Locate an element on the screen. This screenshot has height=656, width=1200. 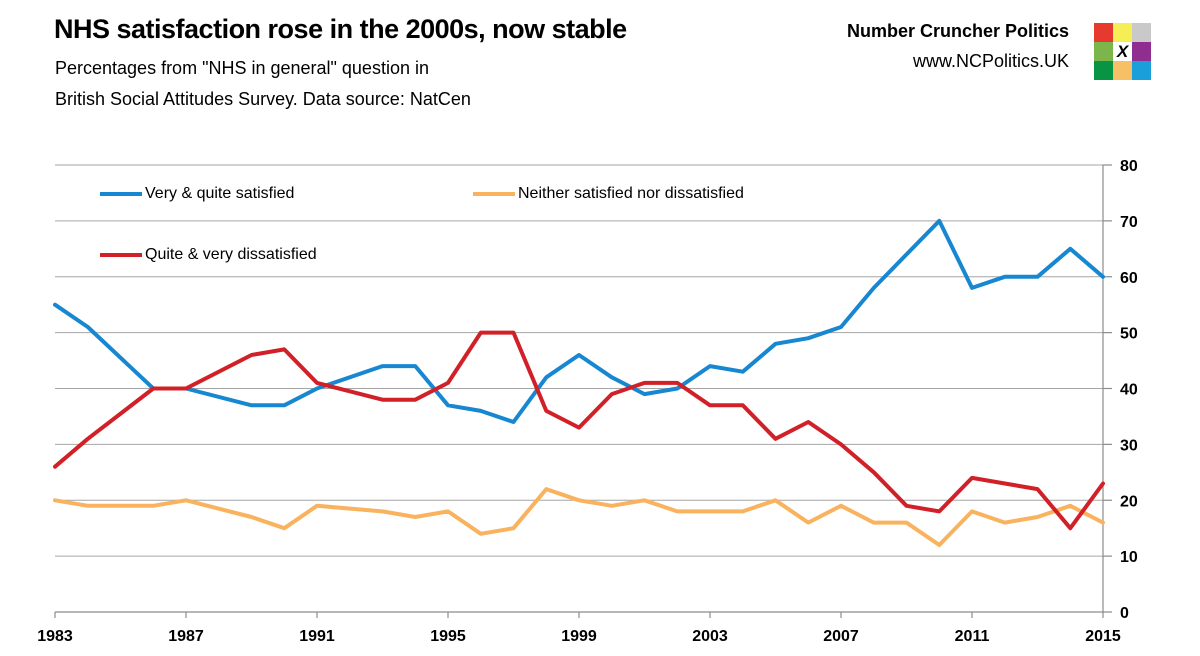
legend-line-sample-dissatisfied is located at coordinates (121, 255).